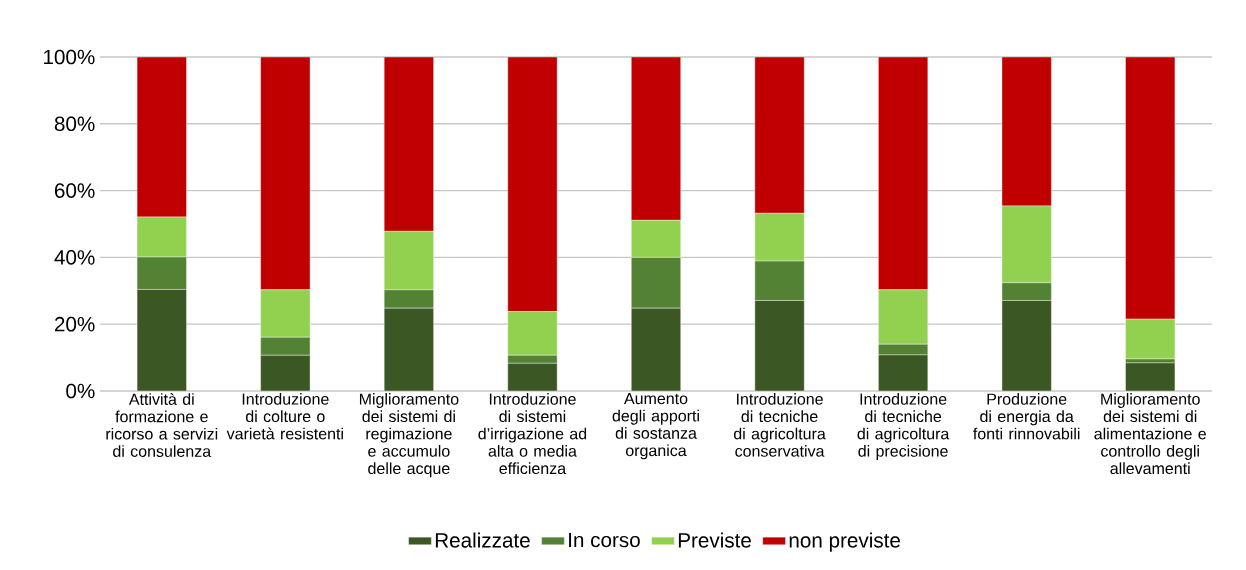 This screenshot has width=1246, height=570. Describe the element at coordinates (1026, 416) in the screenshot. I see `x-tick-label: Produzione di energia da fonti rinnovabili` at that location.